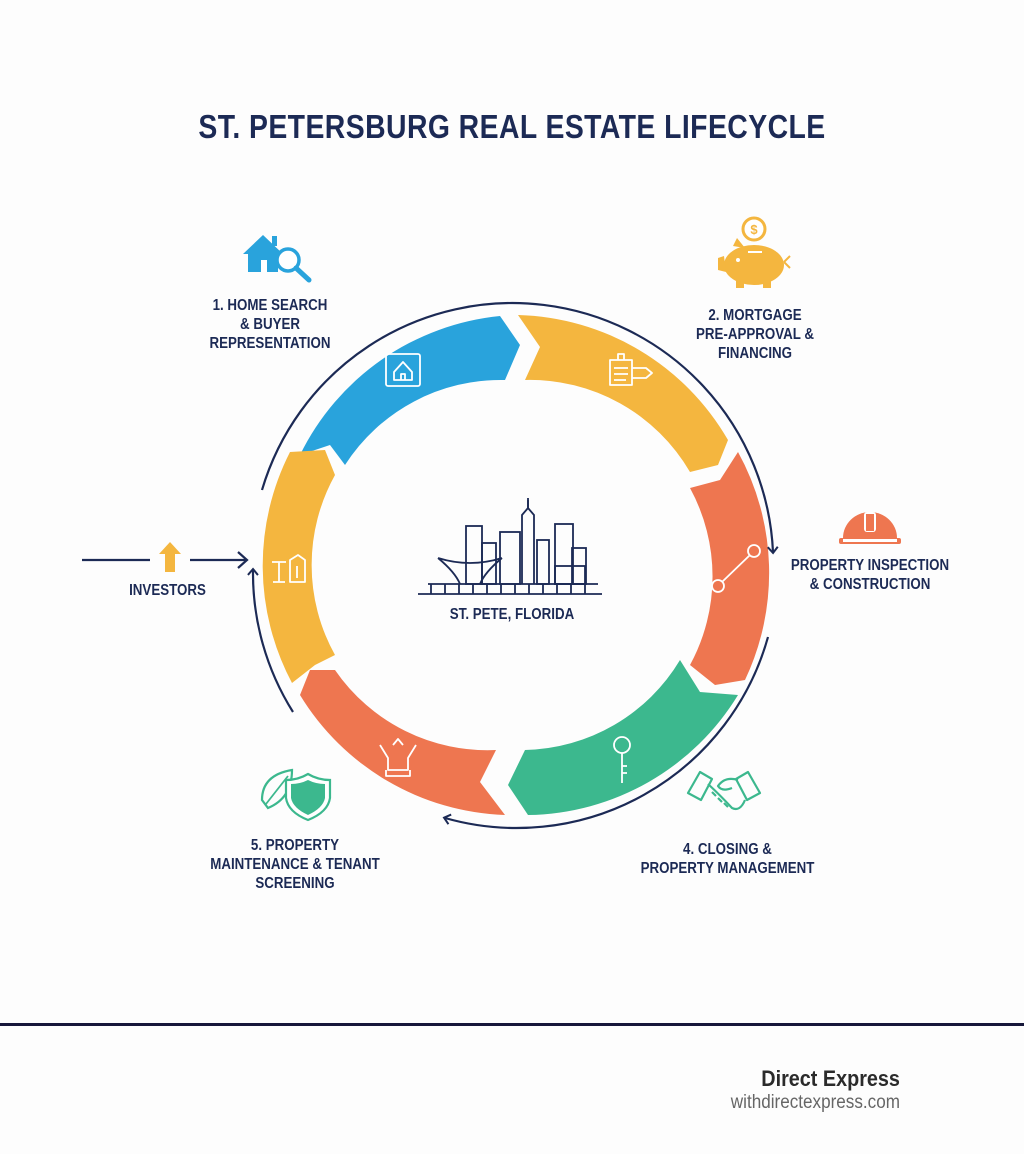 The width and height of the screenshot is (1024, 1154). I want to click on hard-hat-icon, so click(870, 528).